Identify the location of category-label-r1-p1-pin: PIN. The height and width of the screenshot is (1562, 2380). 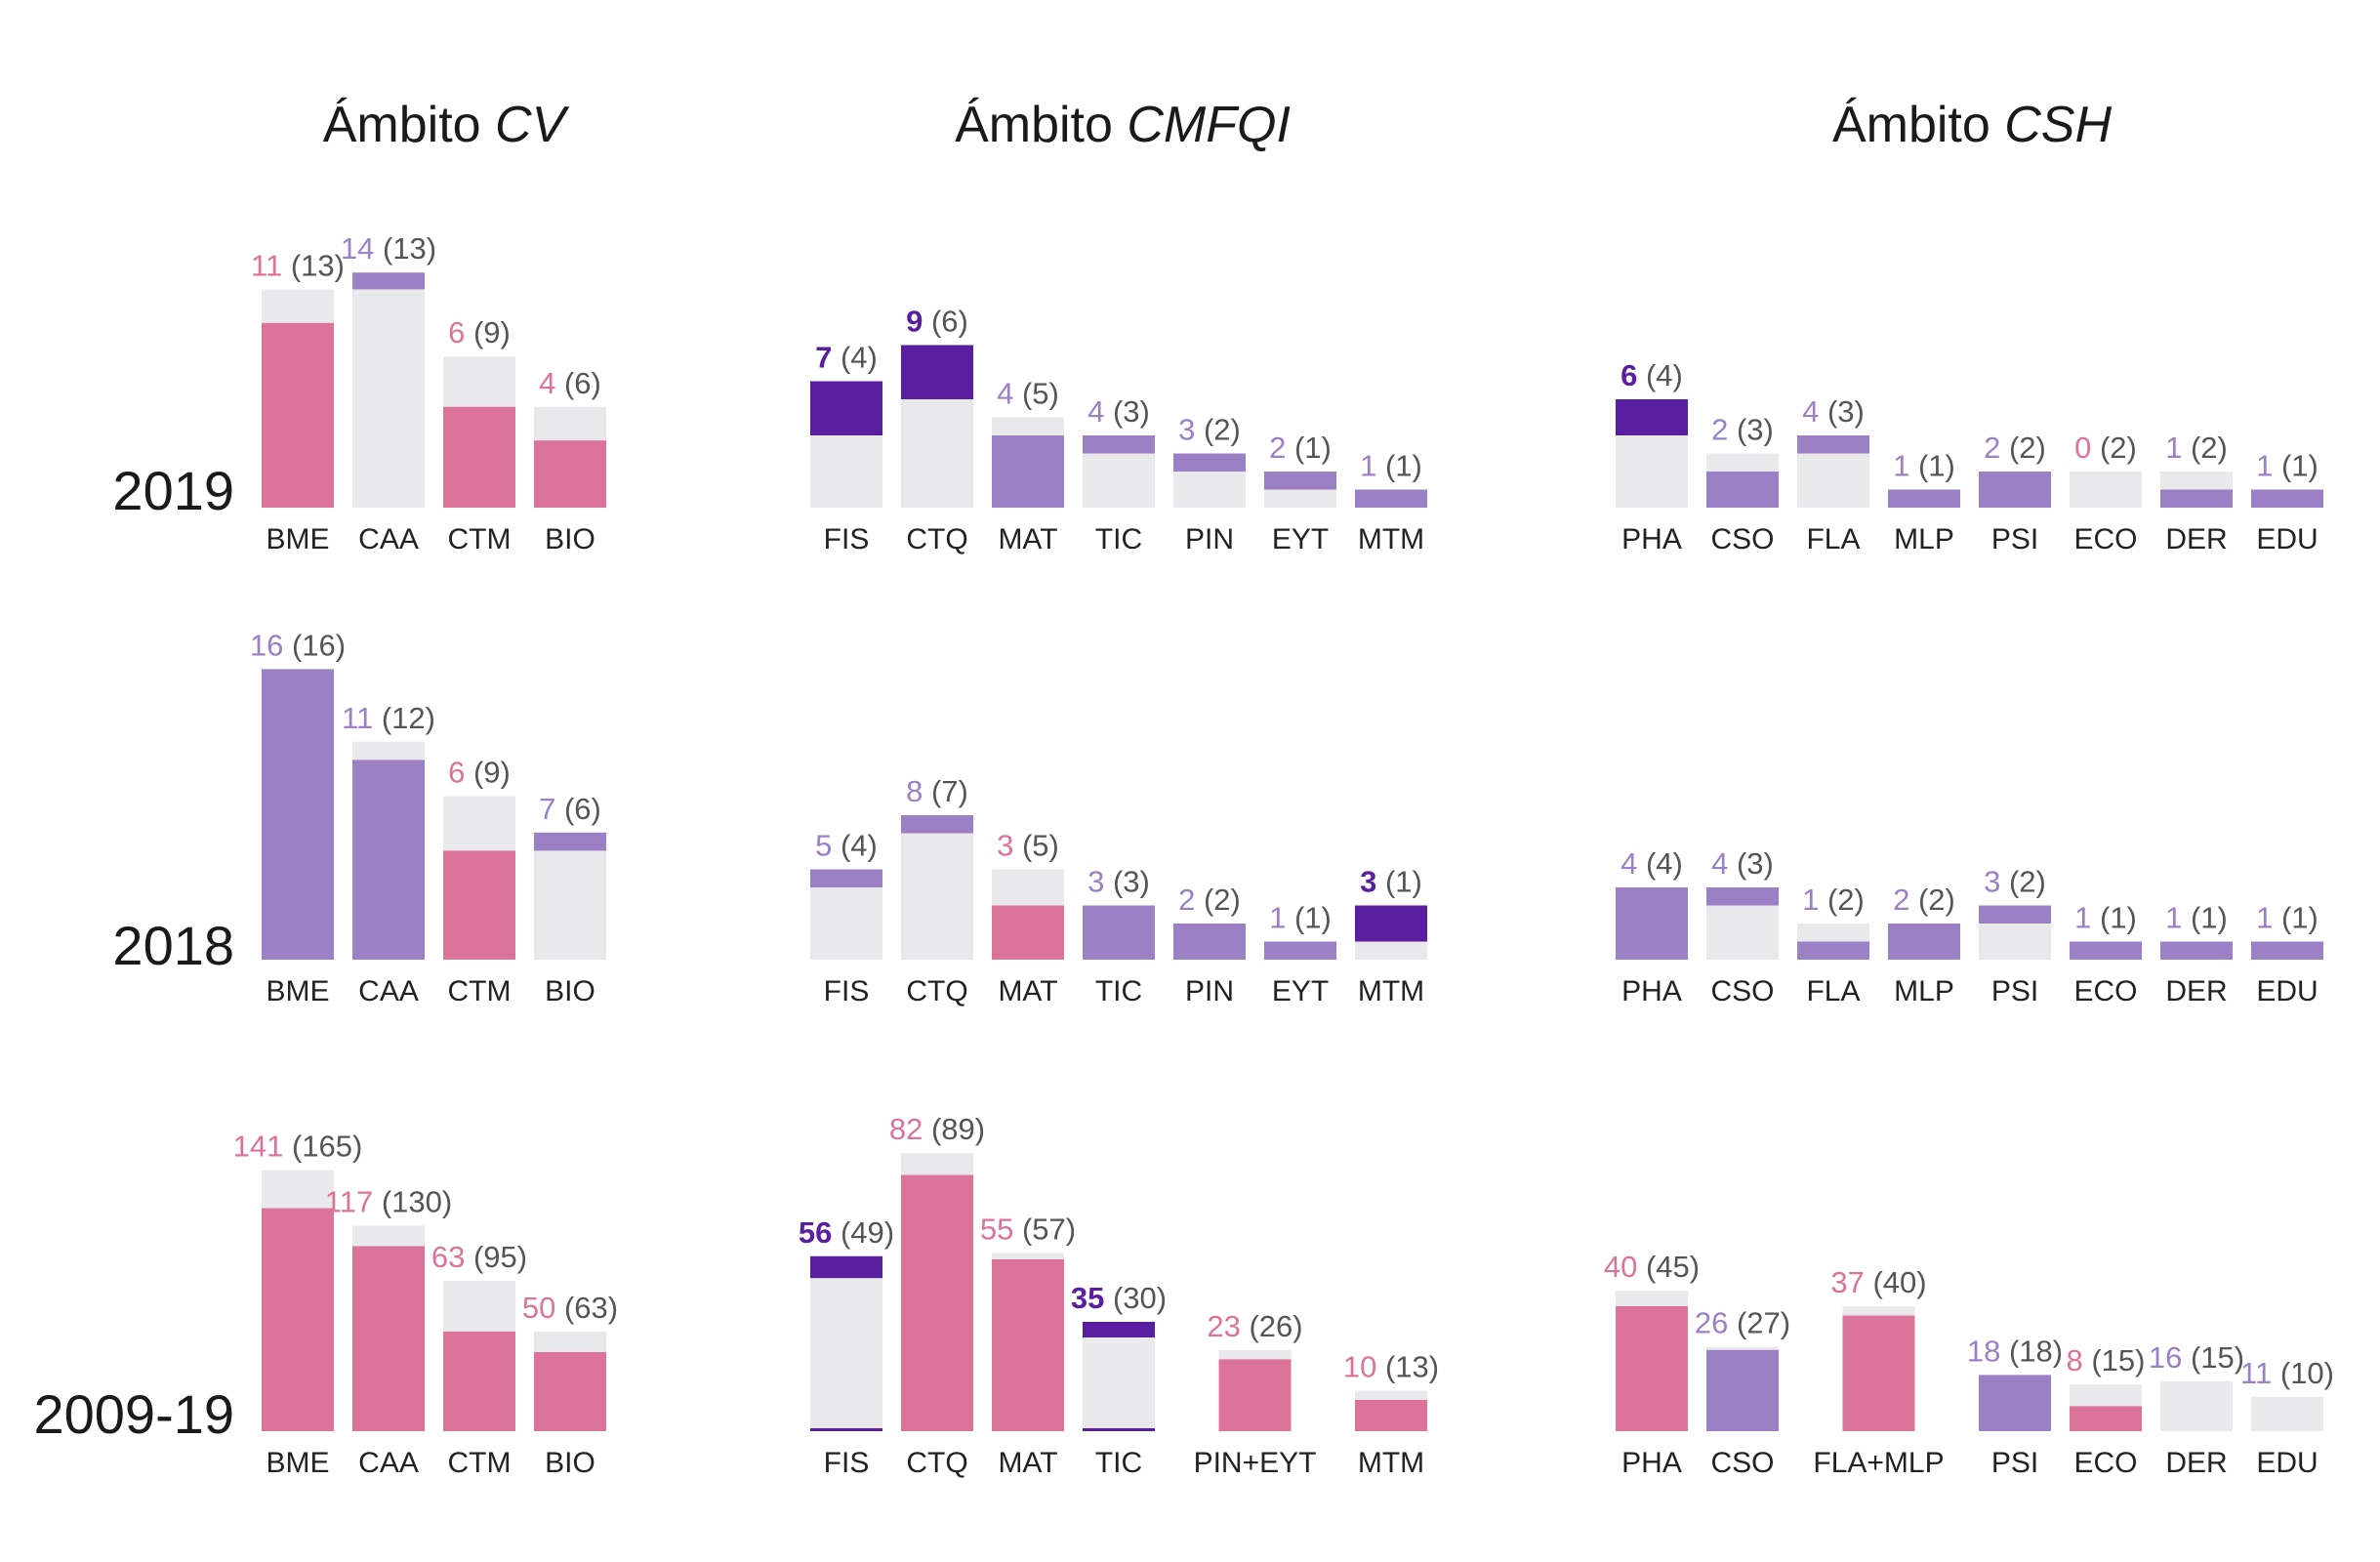
(1209, 991).